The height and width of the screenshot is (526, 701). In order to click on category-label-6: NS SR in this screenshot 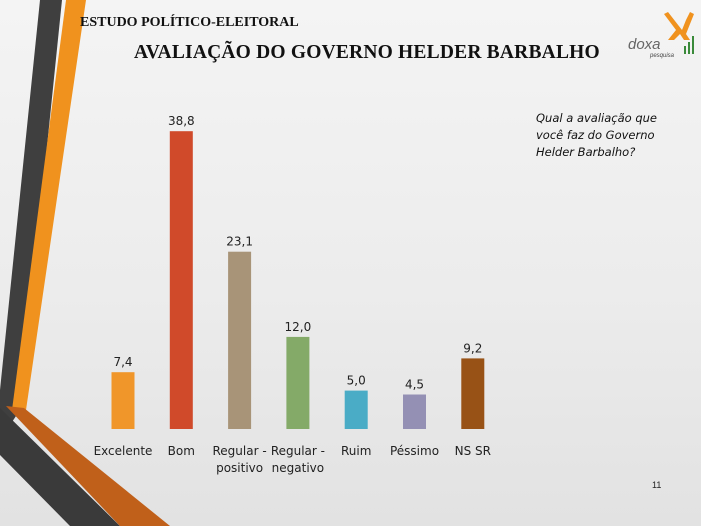, I will do `click(473, 451)`.